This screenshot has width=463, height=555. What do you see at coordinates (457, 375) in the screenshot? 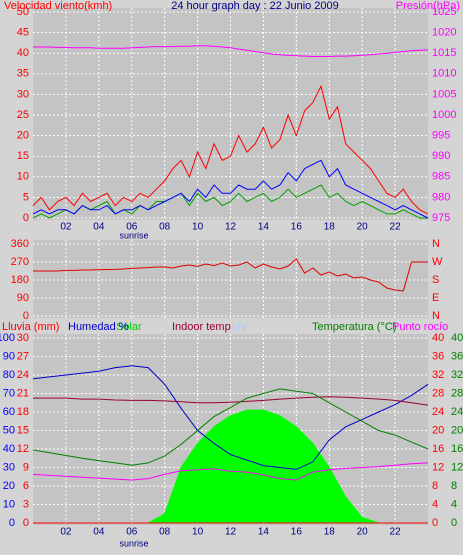
I see `y4-tick-label: 32` at bounding box center [457, 375].